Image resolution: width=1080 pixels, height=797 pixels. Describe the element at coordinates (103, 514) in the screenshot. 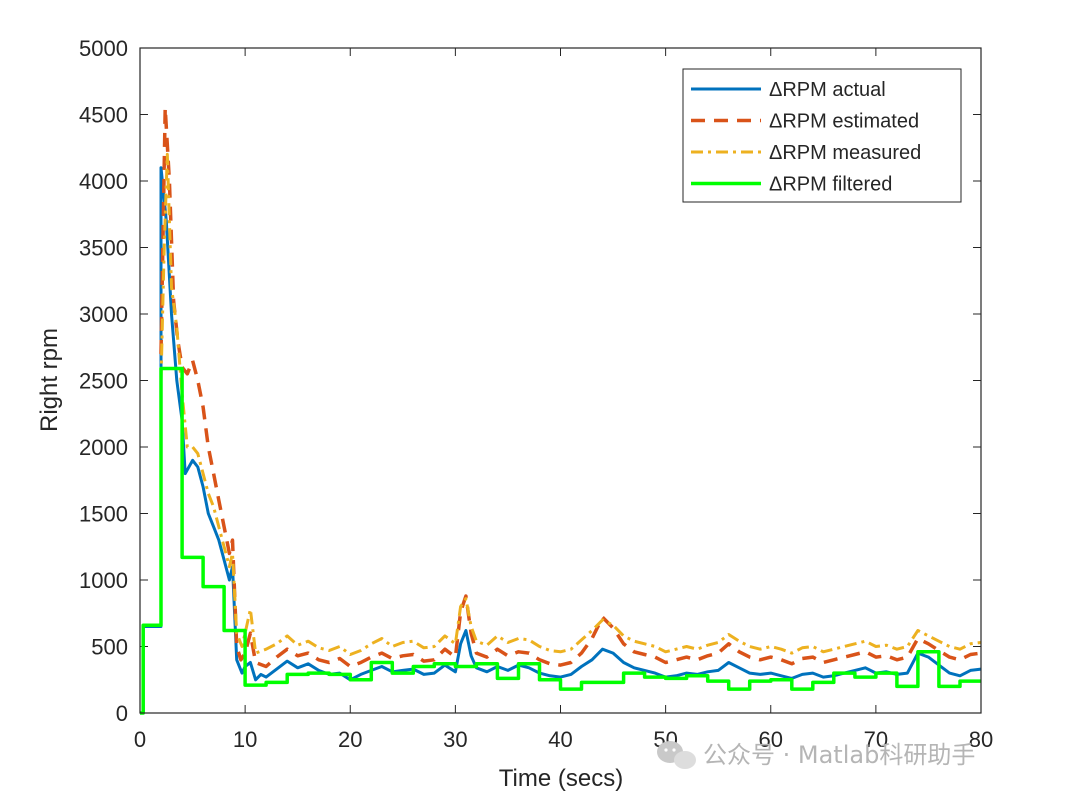

I see `y-tick-label: 1500` at that location.